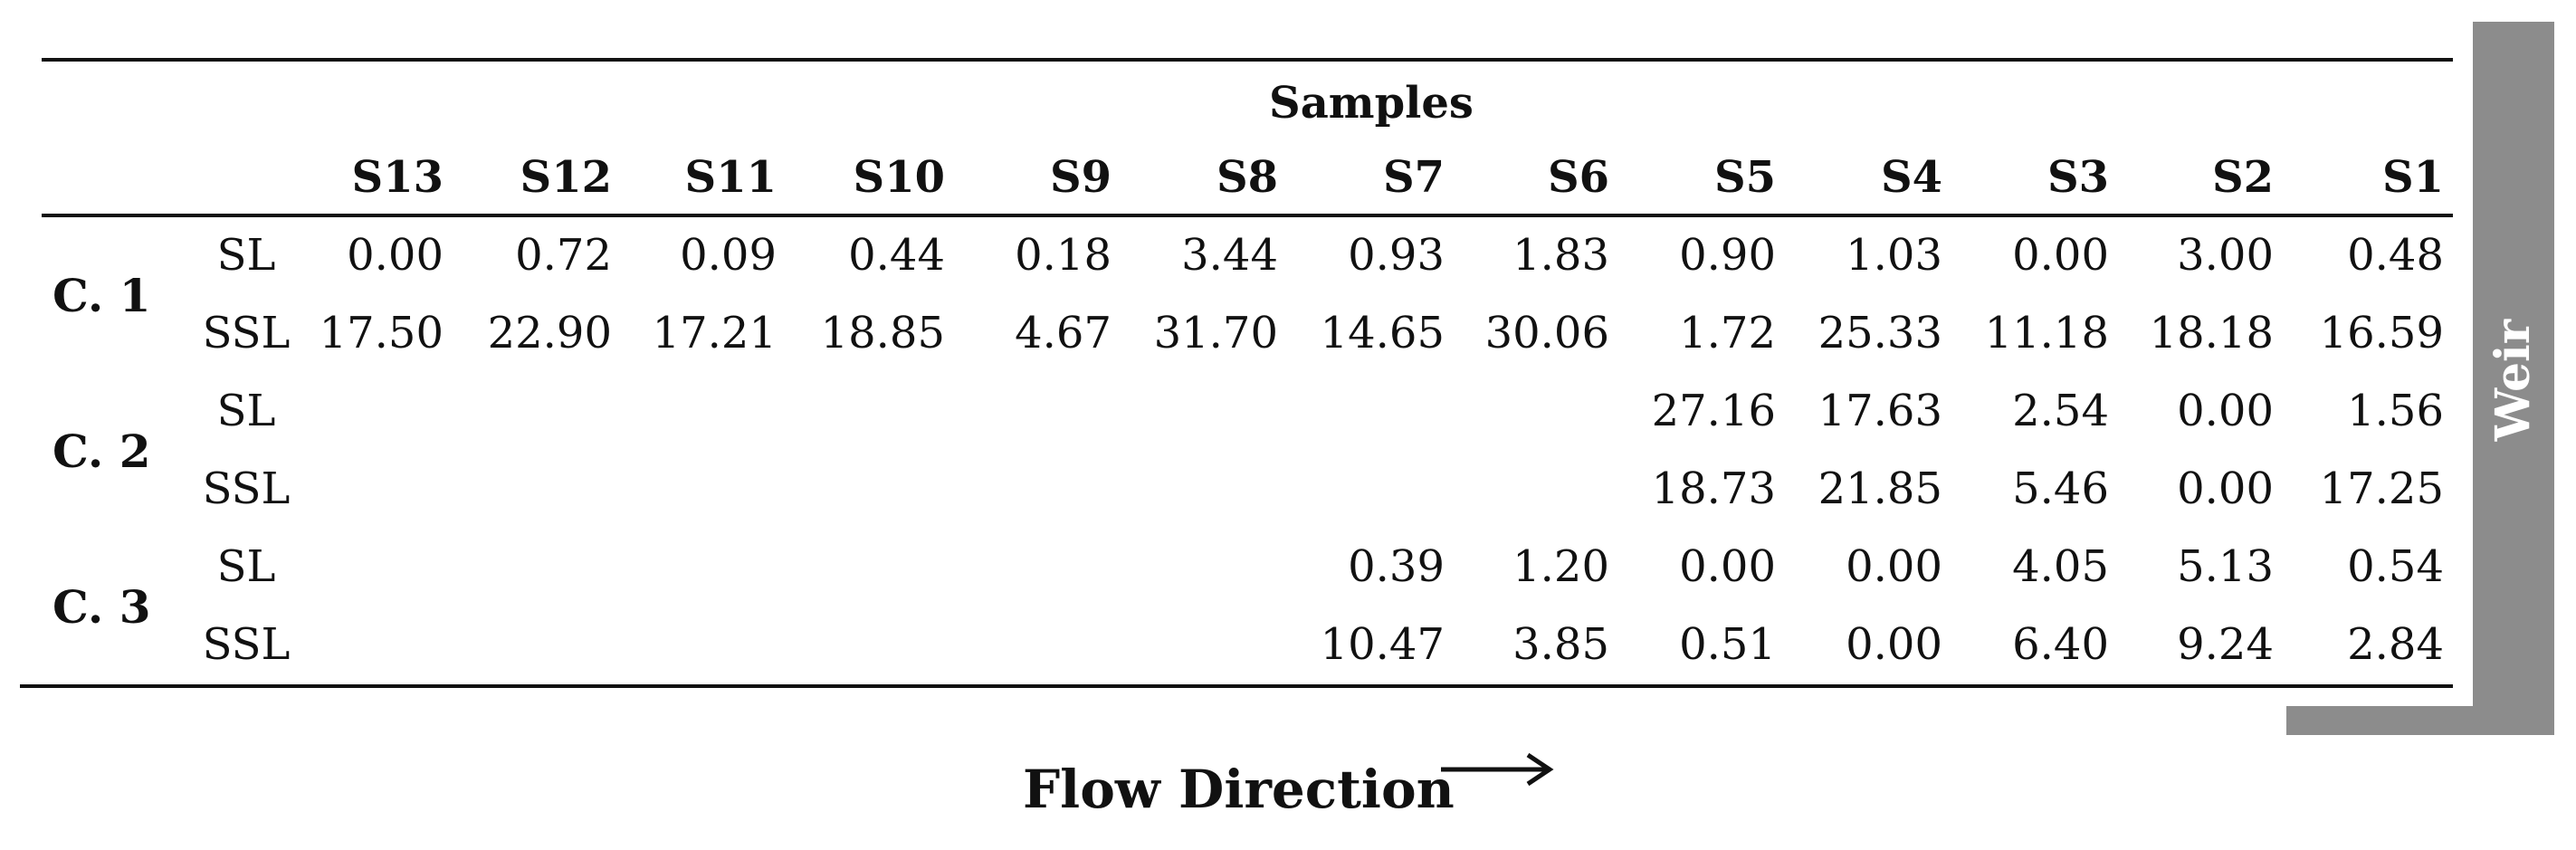 Image resolution: width=2576 pixels, height=850 pixels. What do you see at coordinates (1383, 644) in the screenshot?
I see `table-cell: 10.47` at bounding box center [1383, 644].